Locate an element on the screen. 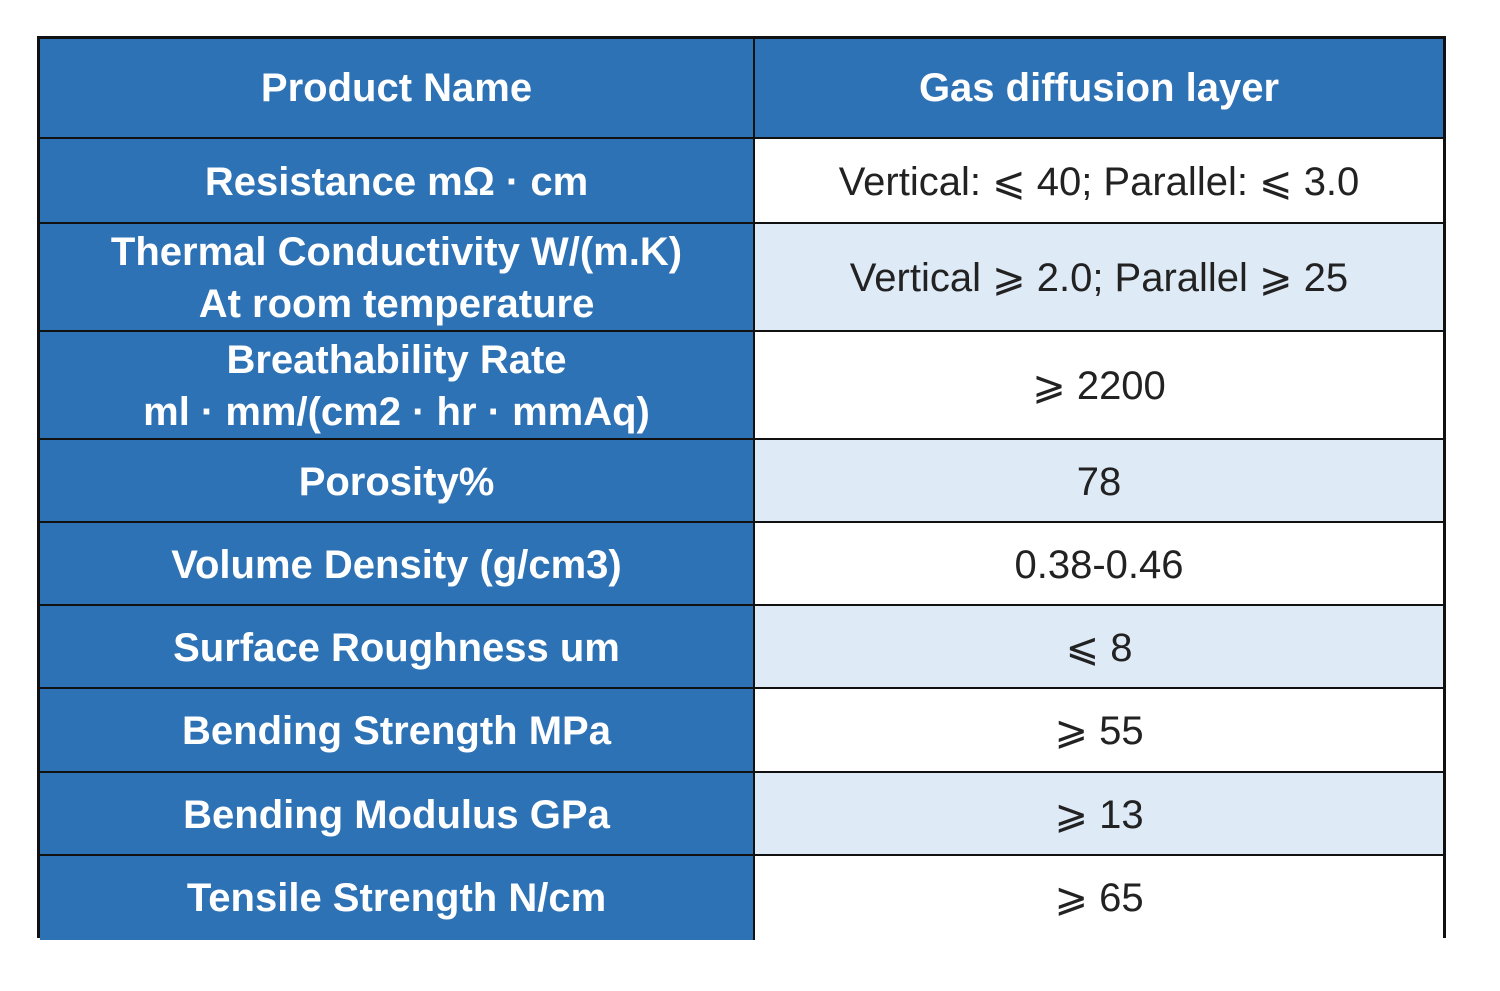  property-name: Resistance mΩ · cm is located at coordinates (396, 181).